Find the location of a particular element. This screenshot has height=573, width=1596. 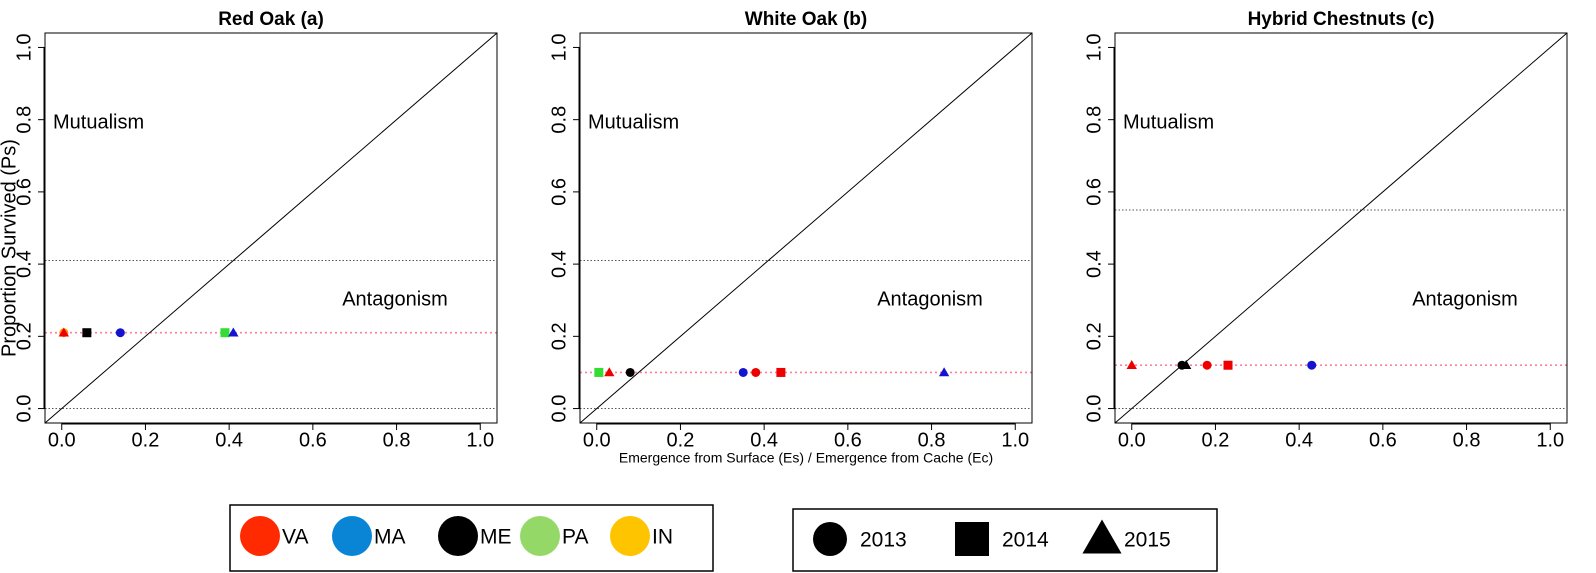

legend-label: 2014 is located at coordinates (1025, 540).